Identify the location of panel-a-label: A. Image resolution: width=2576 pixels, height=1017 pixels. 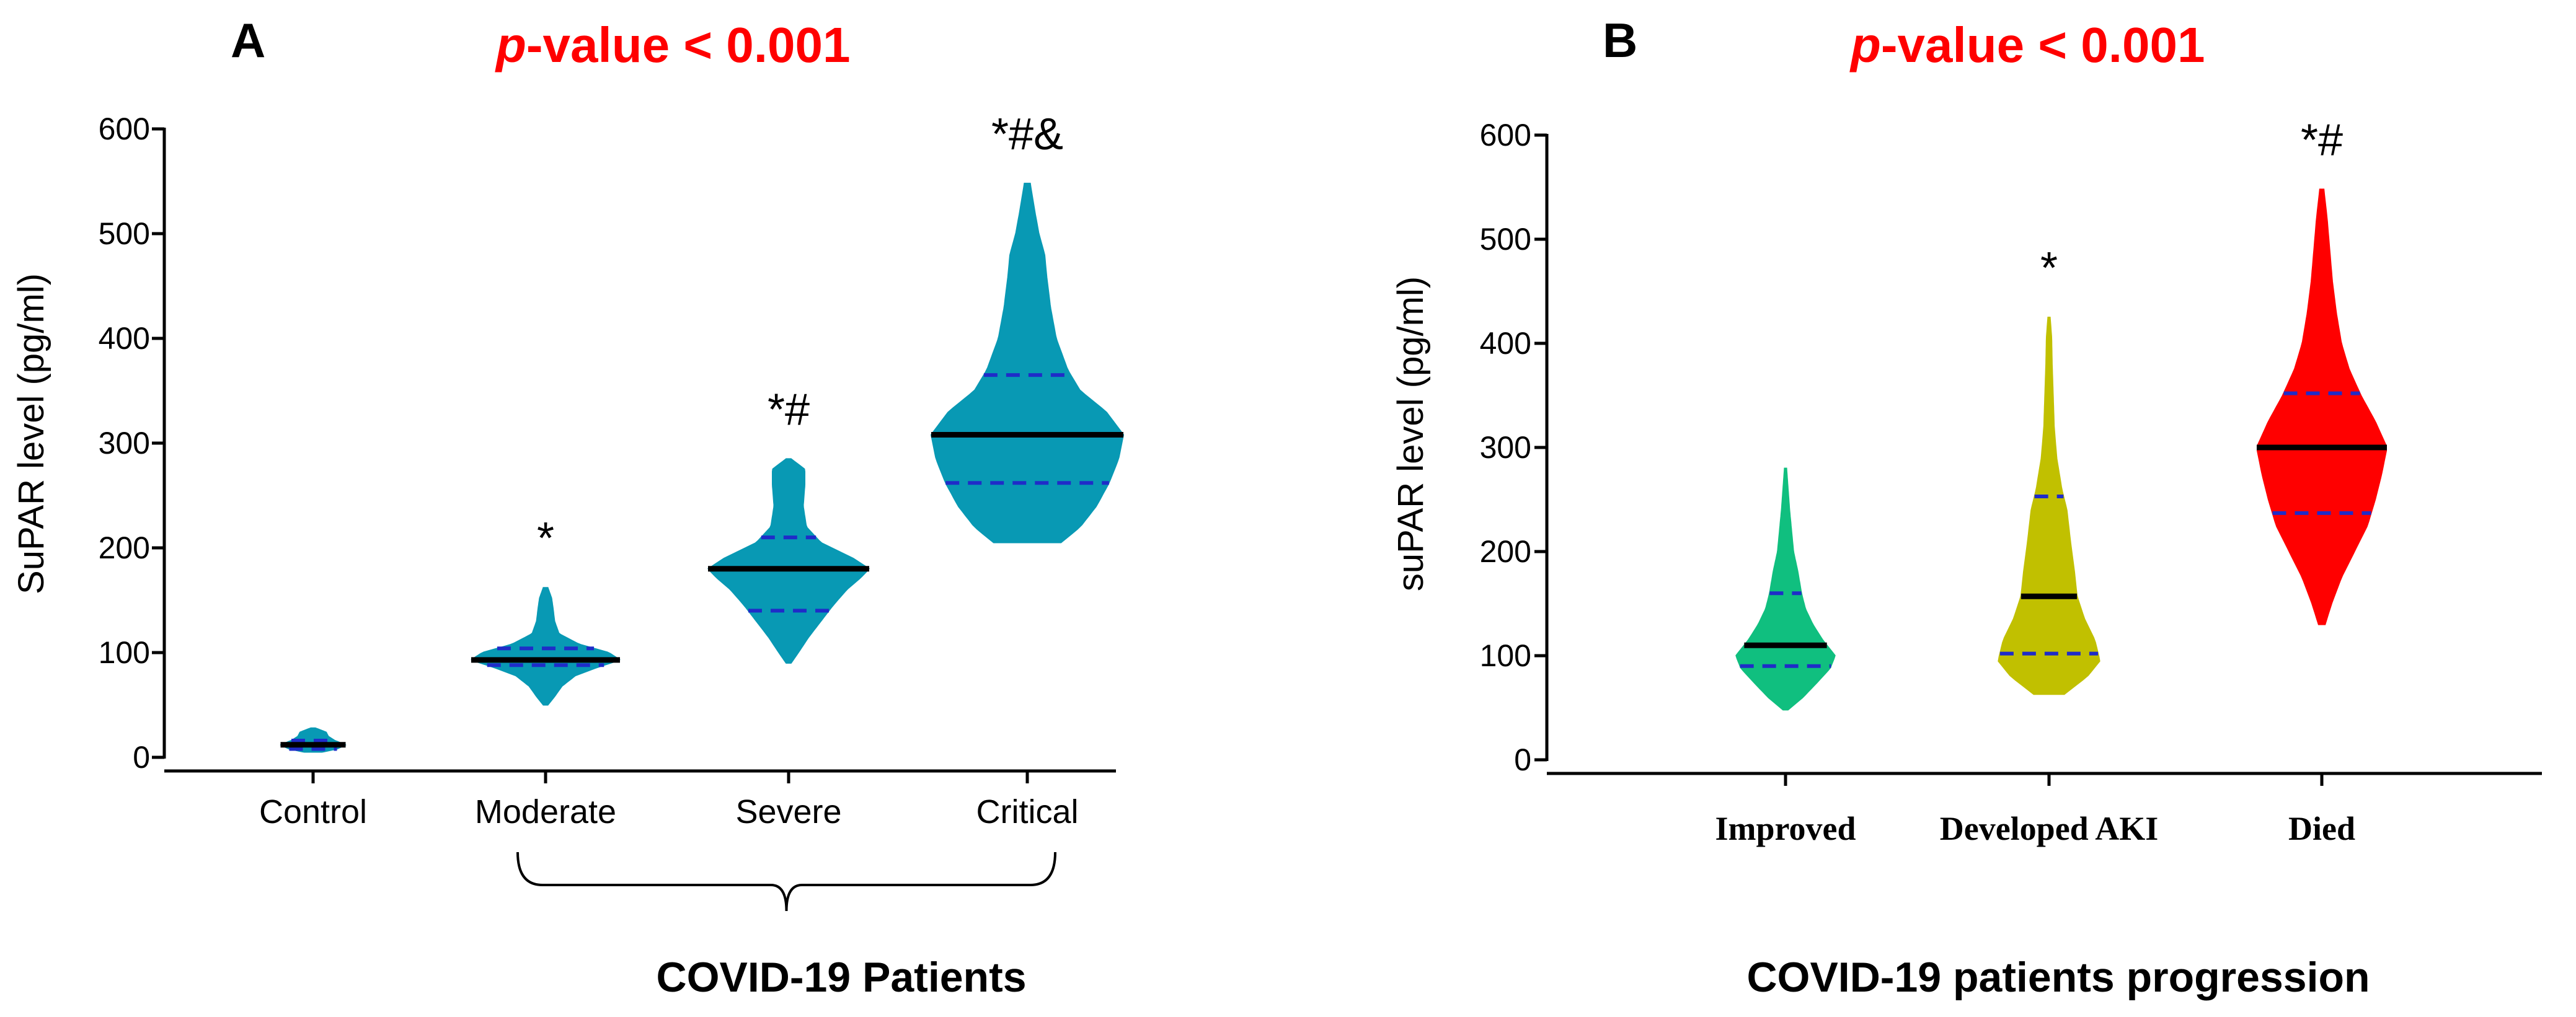
(248, 40).